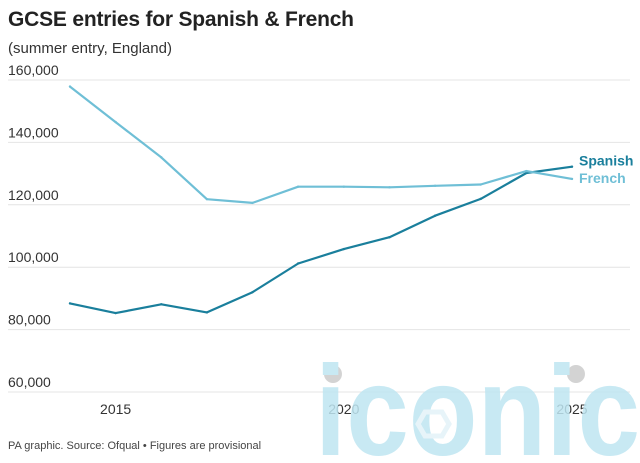  Describe the element at coordinates (115, 409) in the screenshot. I see `x-tick-label: 2015` at that location.